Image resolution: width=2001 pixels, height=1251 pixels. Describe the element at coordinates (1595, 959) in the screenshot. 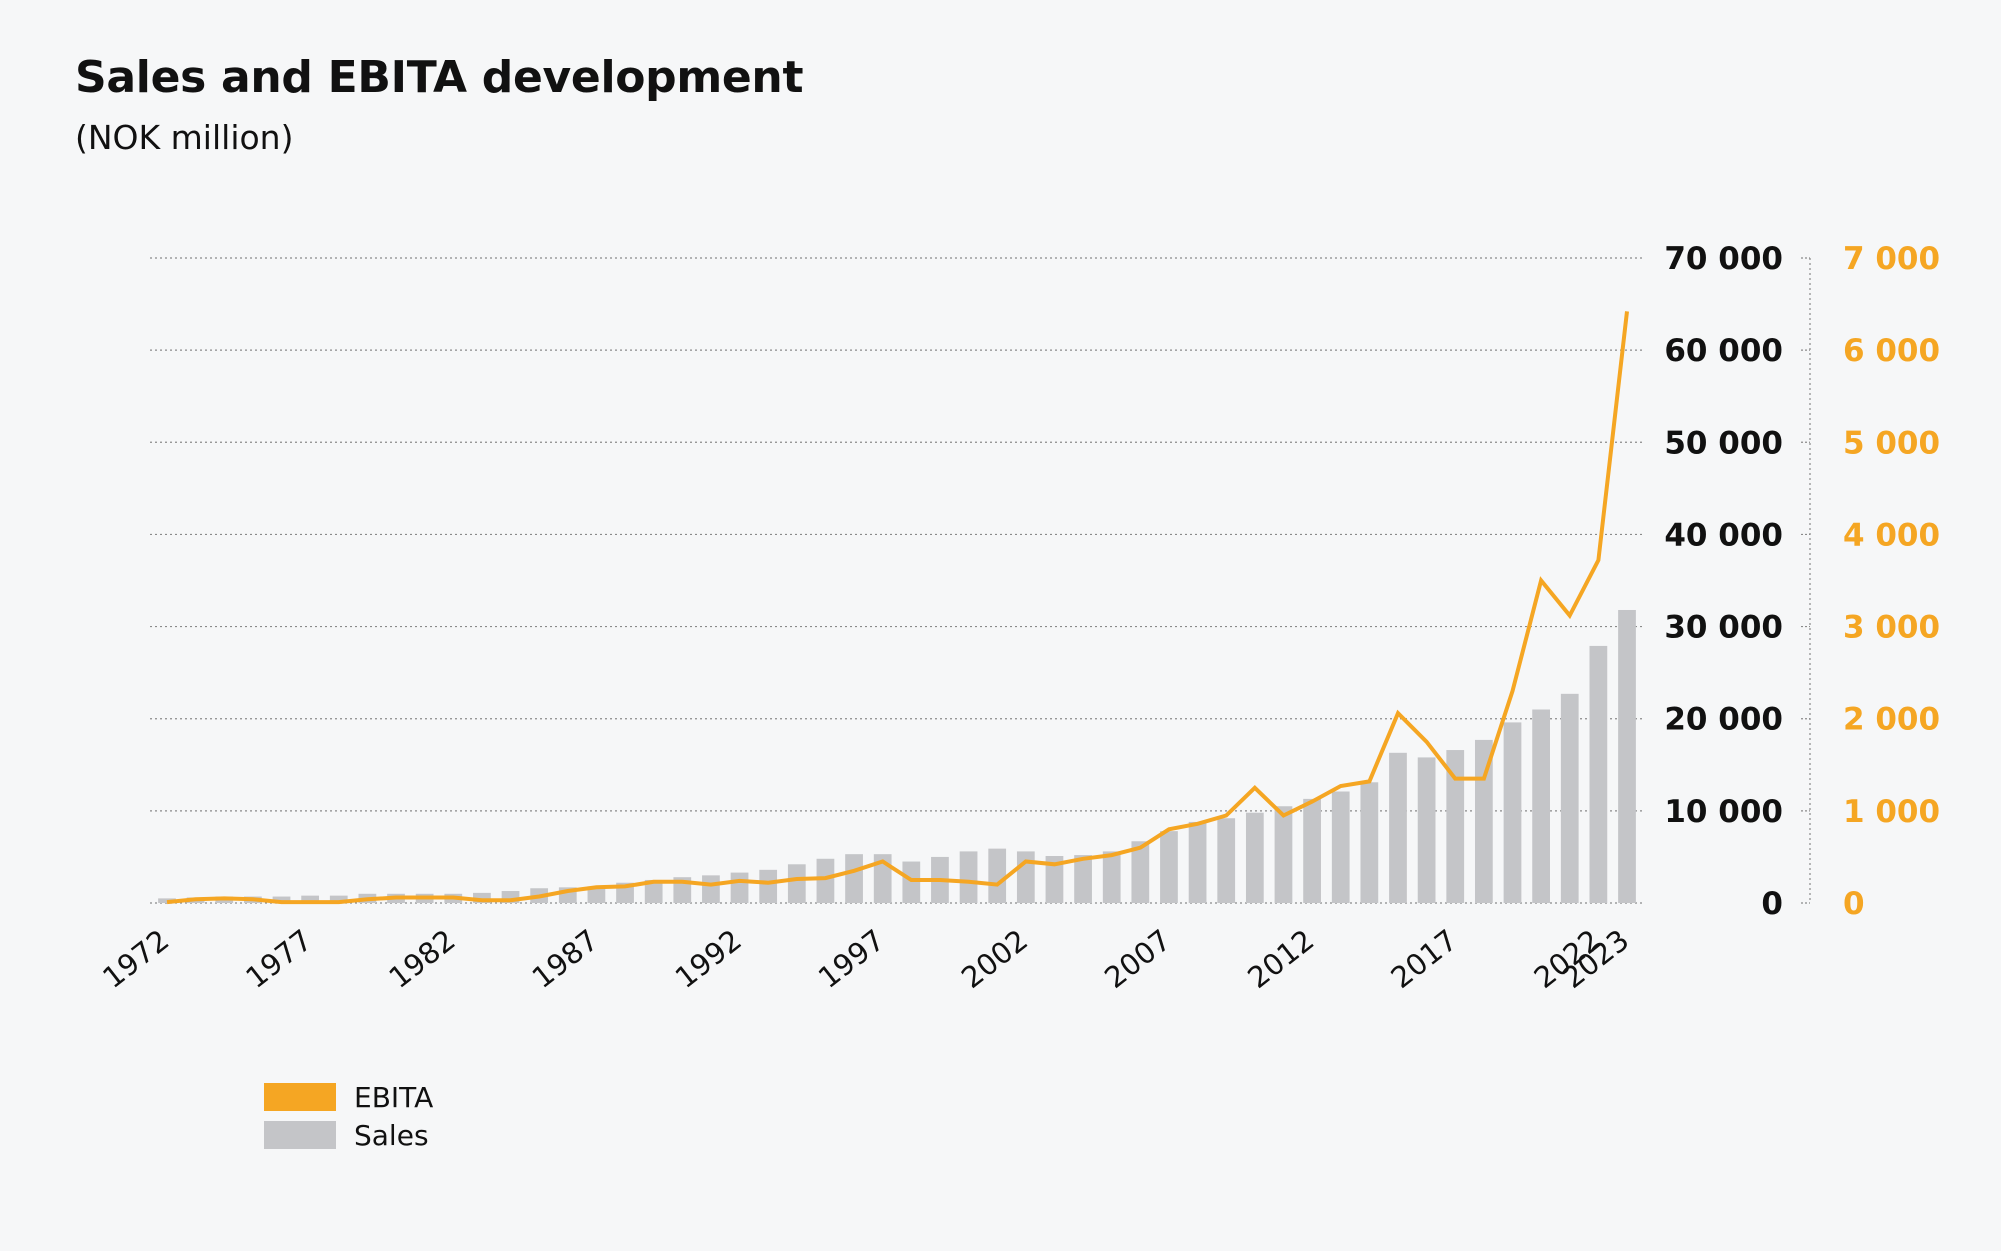

I see `x-axis-tick-label: 2023` at that location.